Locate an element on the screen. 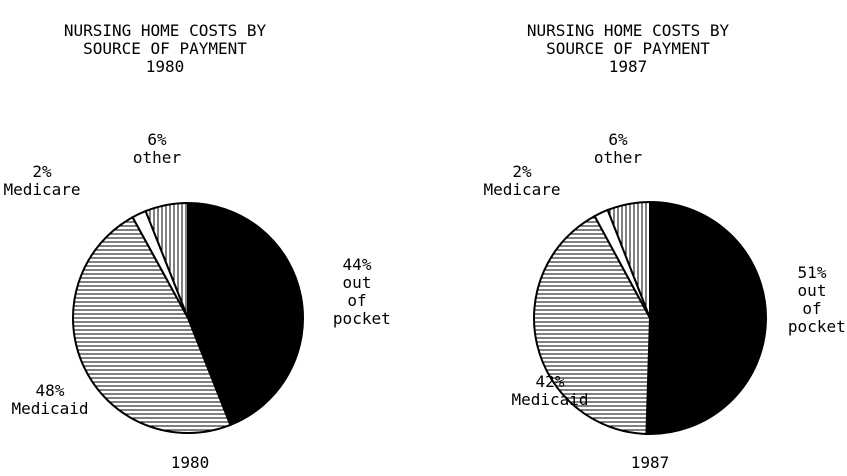  slice-value-label: 44% is located at coordinates (357, 264).